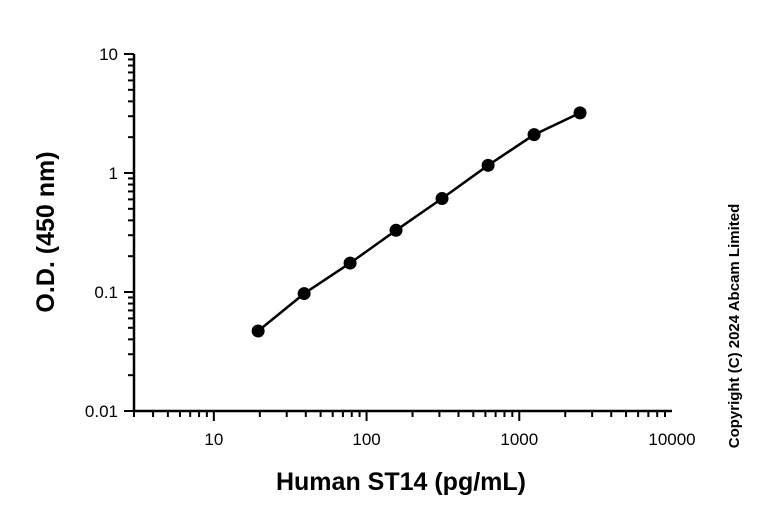 The height and width of the screenshot is (518, 768). What do you see at coordinates (671, 439) in the screenshot?
I see `x-tick-label: 10000` at bounding box center [671, 439].